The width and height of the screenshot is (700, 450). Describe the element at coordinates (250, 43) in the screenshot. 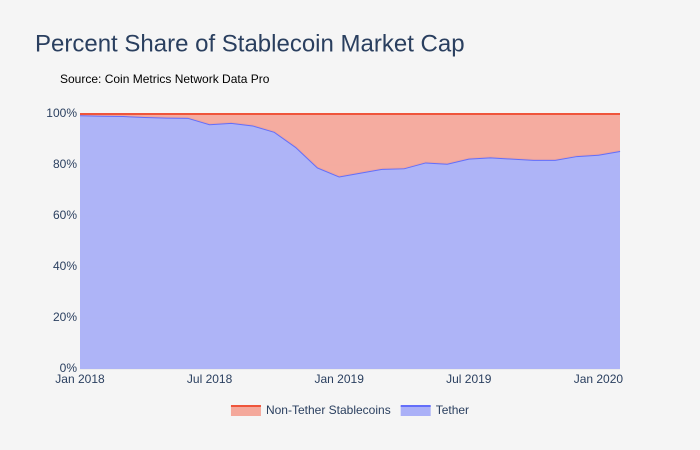

I see `chart-title: Percent Share of Stablecoin Market Cap` at that location.